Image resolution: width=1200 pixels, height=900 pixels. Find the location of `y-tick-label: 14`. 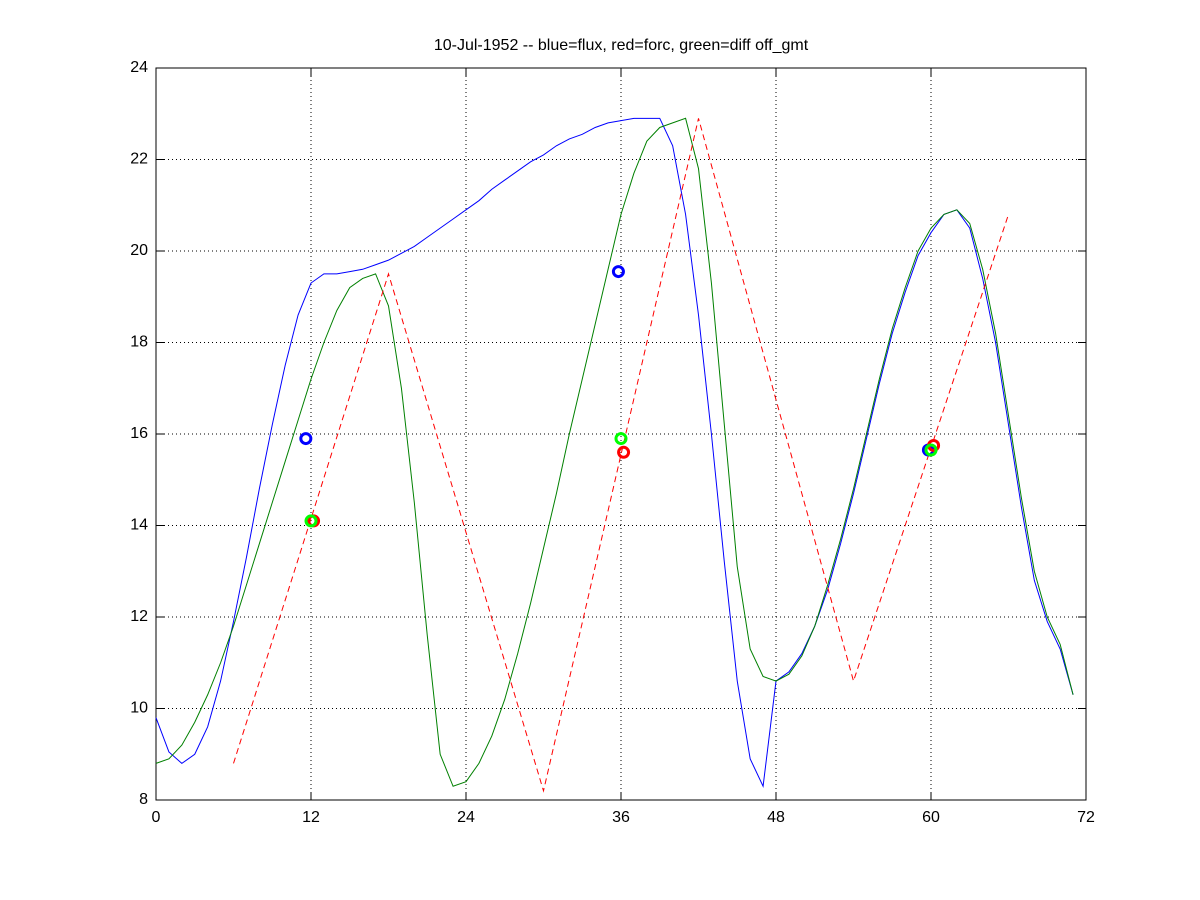

y-tick-label: 14 is located at coordinates (139, 525).